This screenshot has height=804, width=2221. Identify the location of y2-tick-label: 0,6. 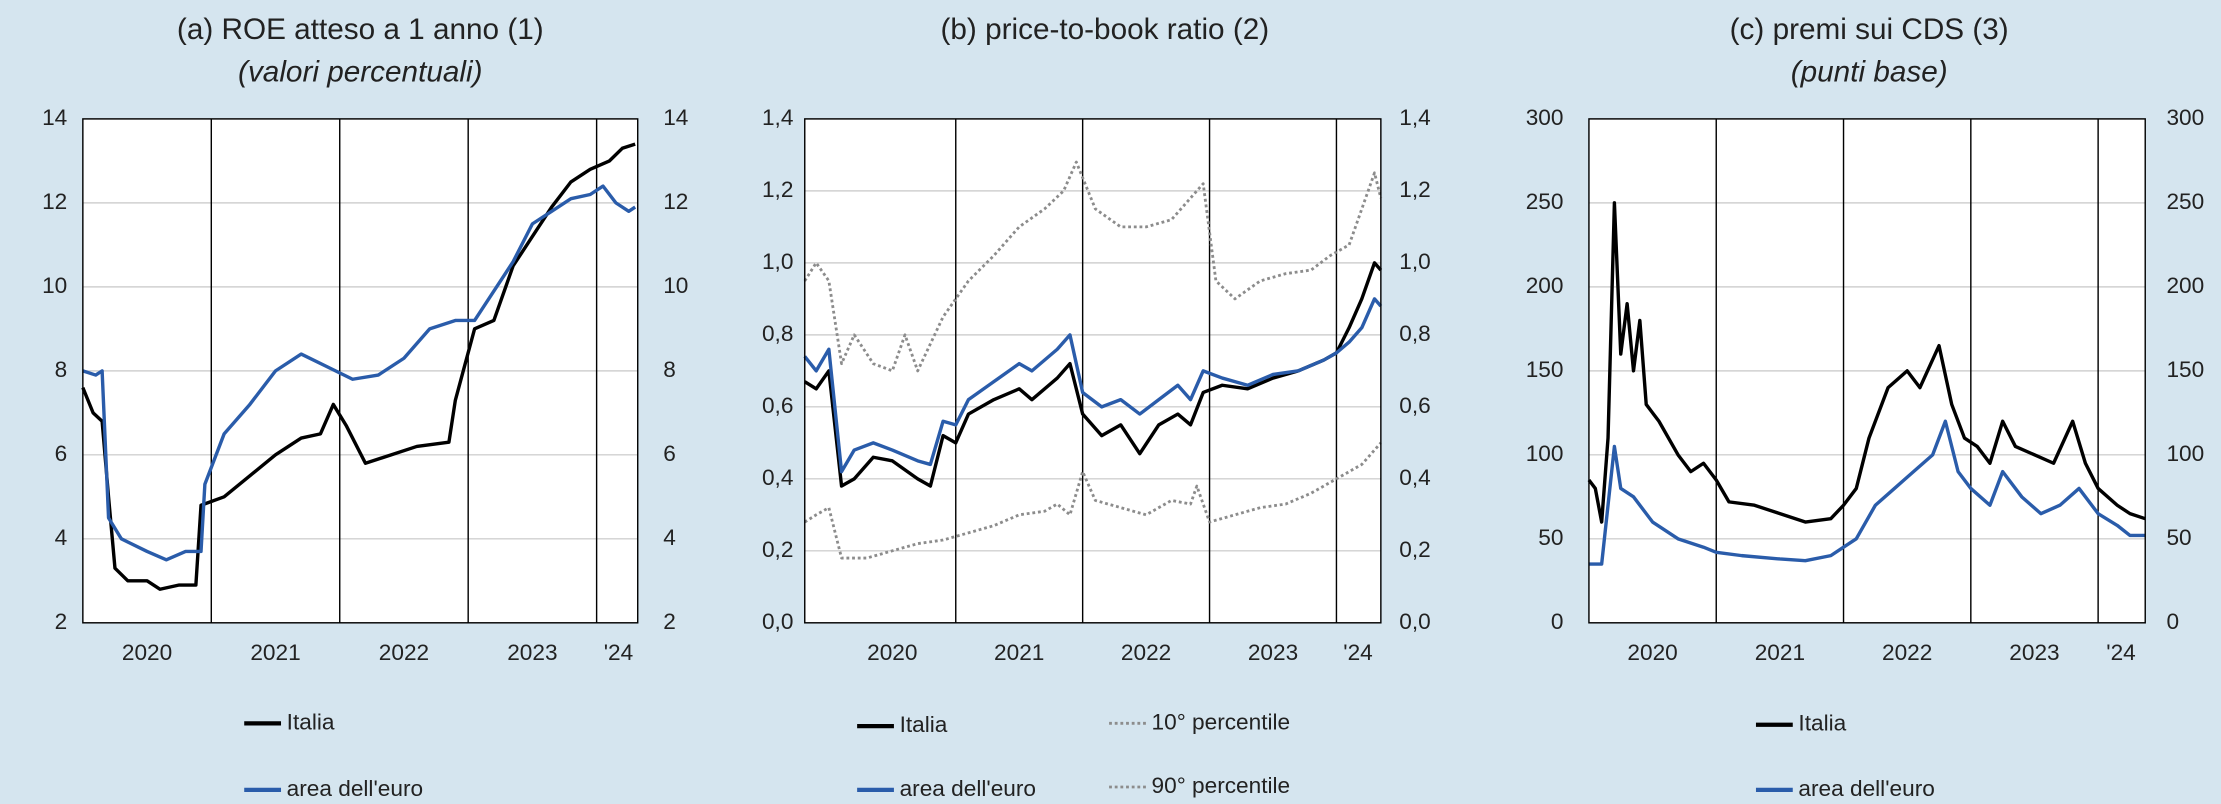
(1414, 405).